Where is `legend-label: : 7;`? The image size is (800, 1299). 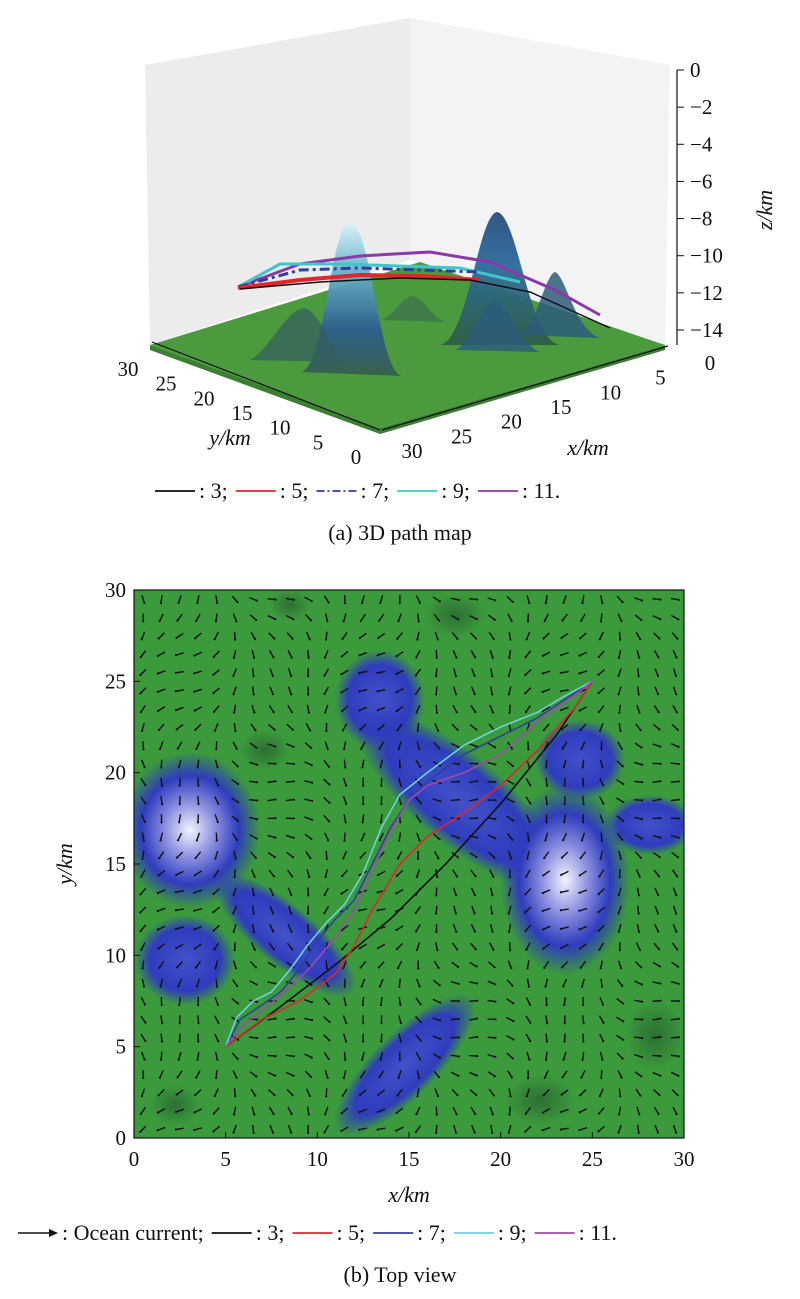
legend-label: : 7; is located at coordinates (431, 1232).